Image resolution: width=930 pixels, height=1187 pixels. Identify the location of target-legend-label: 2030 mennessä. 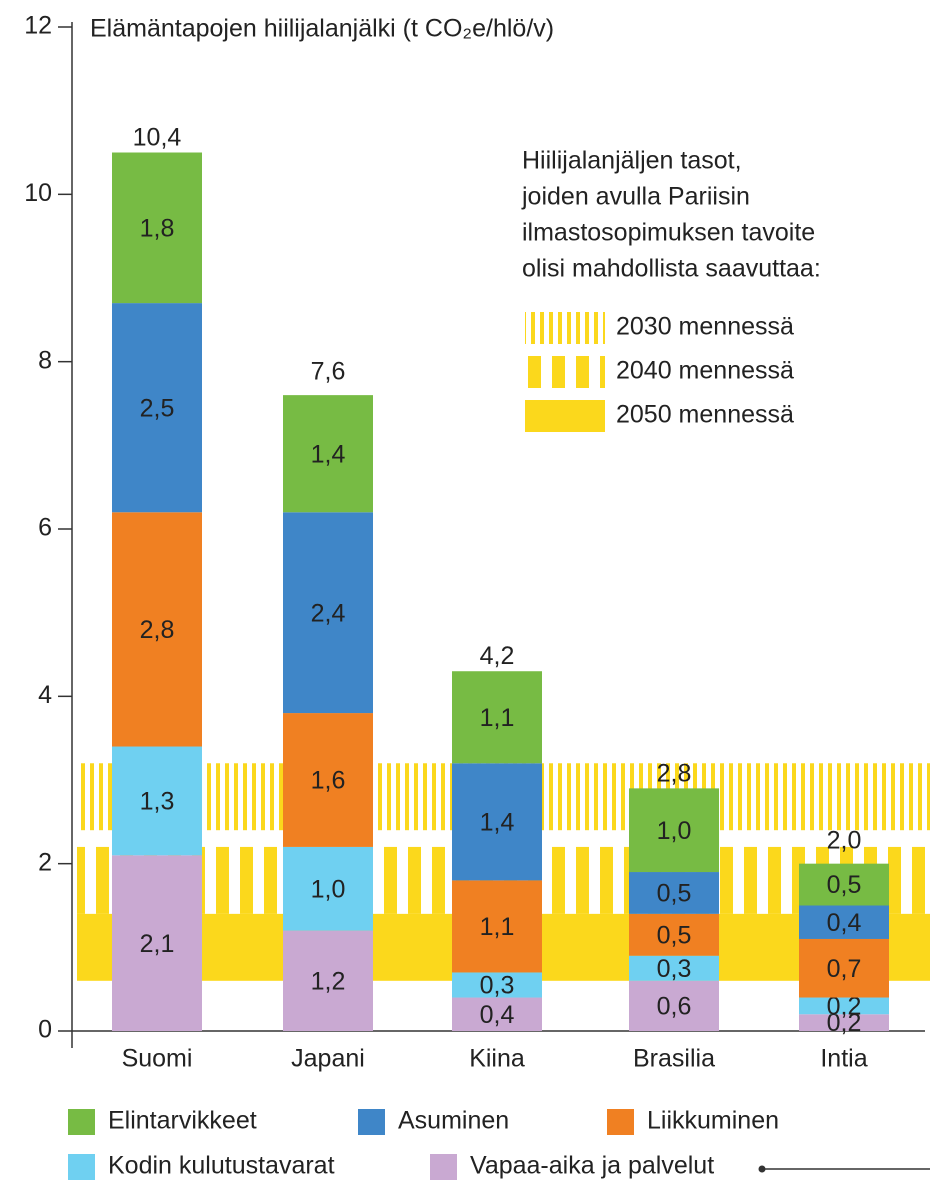
(705, 327).